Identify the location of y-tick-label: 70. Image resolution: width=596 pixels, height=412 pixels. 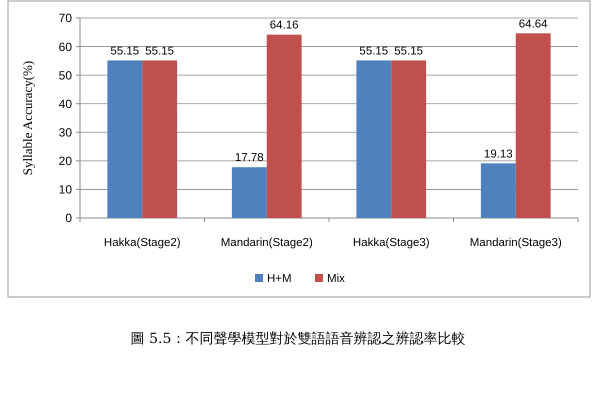
(65, 18).